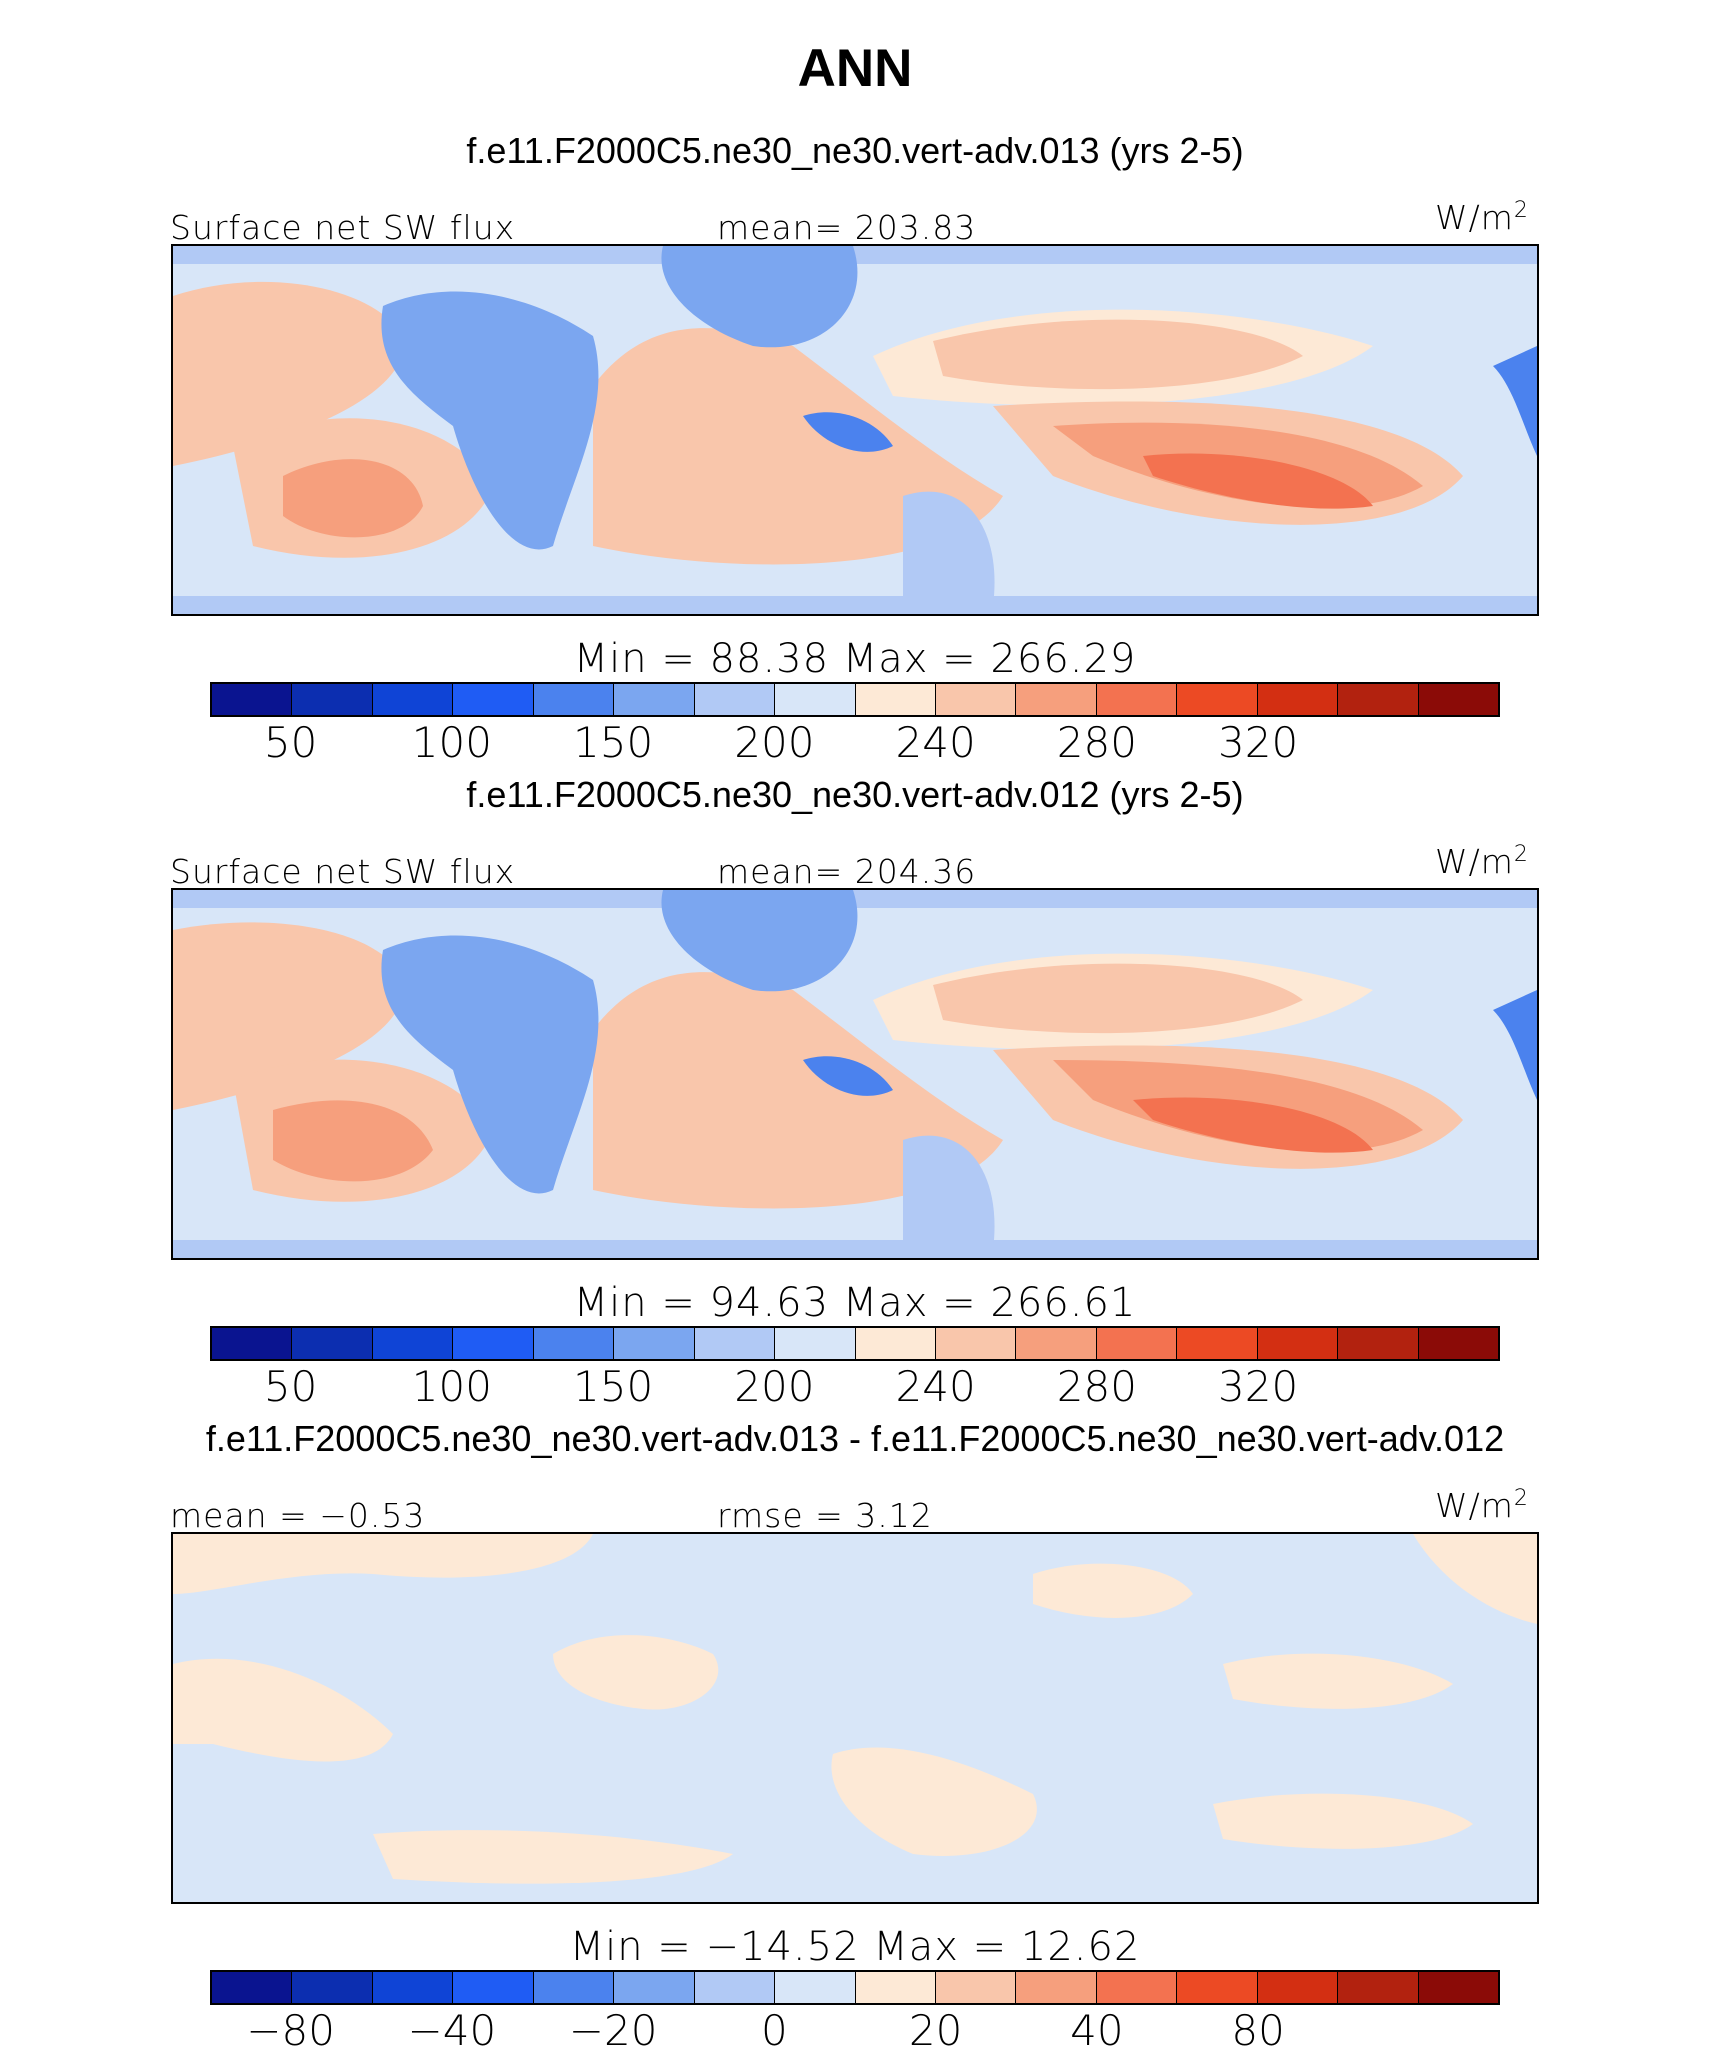 The height and width of the screenshot is (2061, 1710). Describe the element at coordinates (452, 2030) in the screenshot. I see `colorbar-tick-label: −40` at that location.